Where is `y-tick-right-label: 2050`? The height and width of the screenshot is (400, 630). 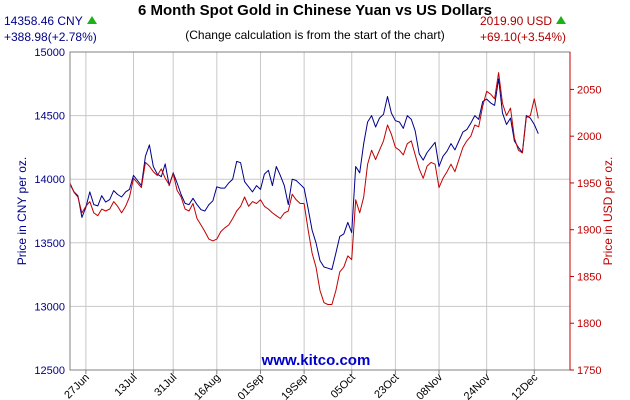
y-tick-right-label: 2050 is located at coordinates (589, 90).